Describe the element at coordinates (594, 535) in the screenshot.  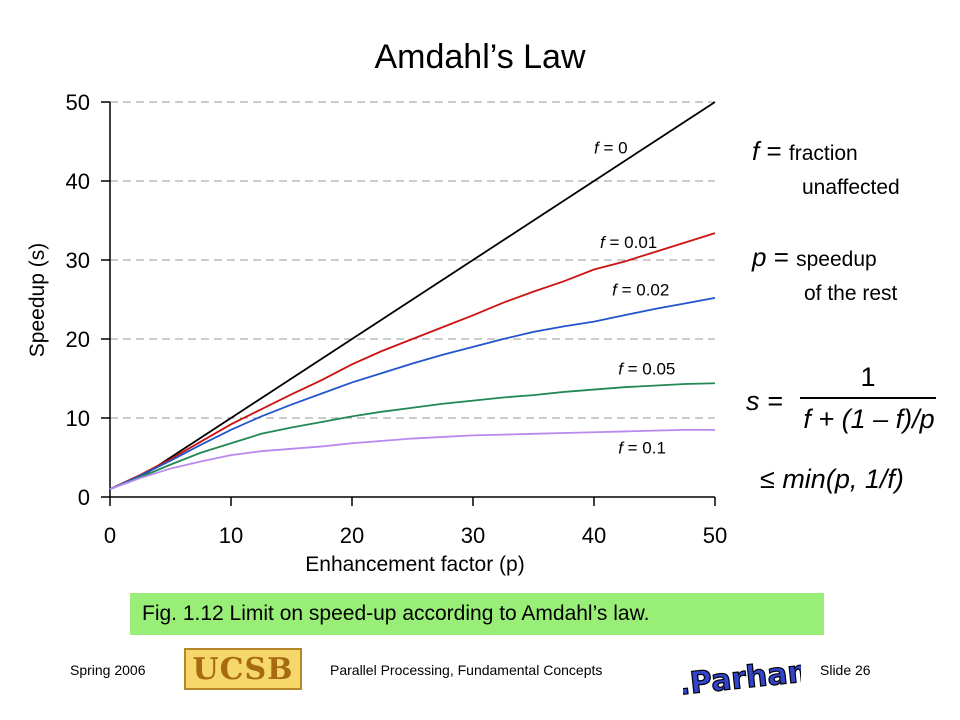
I see `x-tick-label: 40` at that location.